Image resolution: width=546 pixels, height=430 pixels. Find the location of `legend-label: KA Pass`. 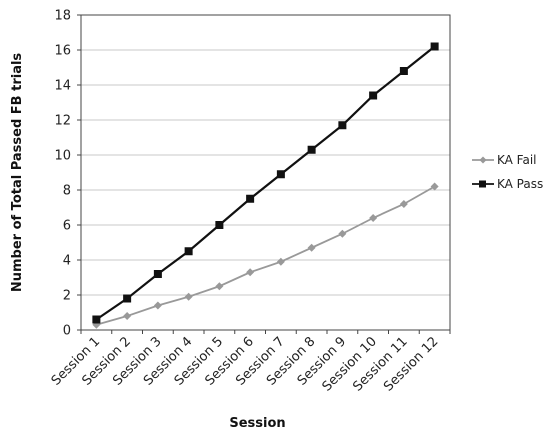

legend-label: KA Pass is located at coordinates (520, 184).